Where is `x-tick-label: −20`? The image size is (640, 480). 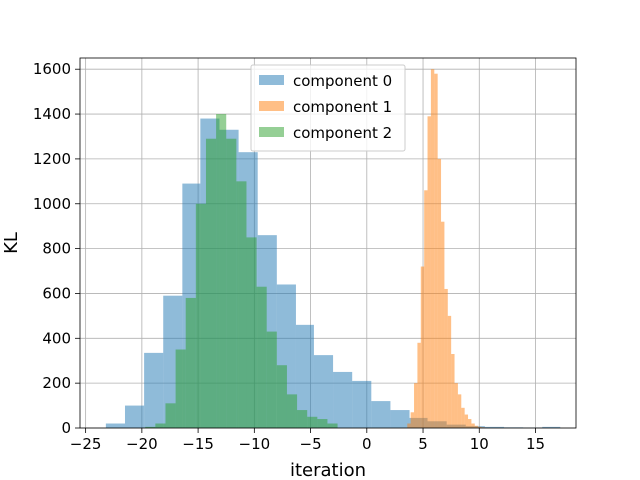 x-tick-label: −20 is located at coordinates (142, 444).